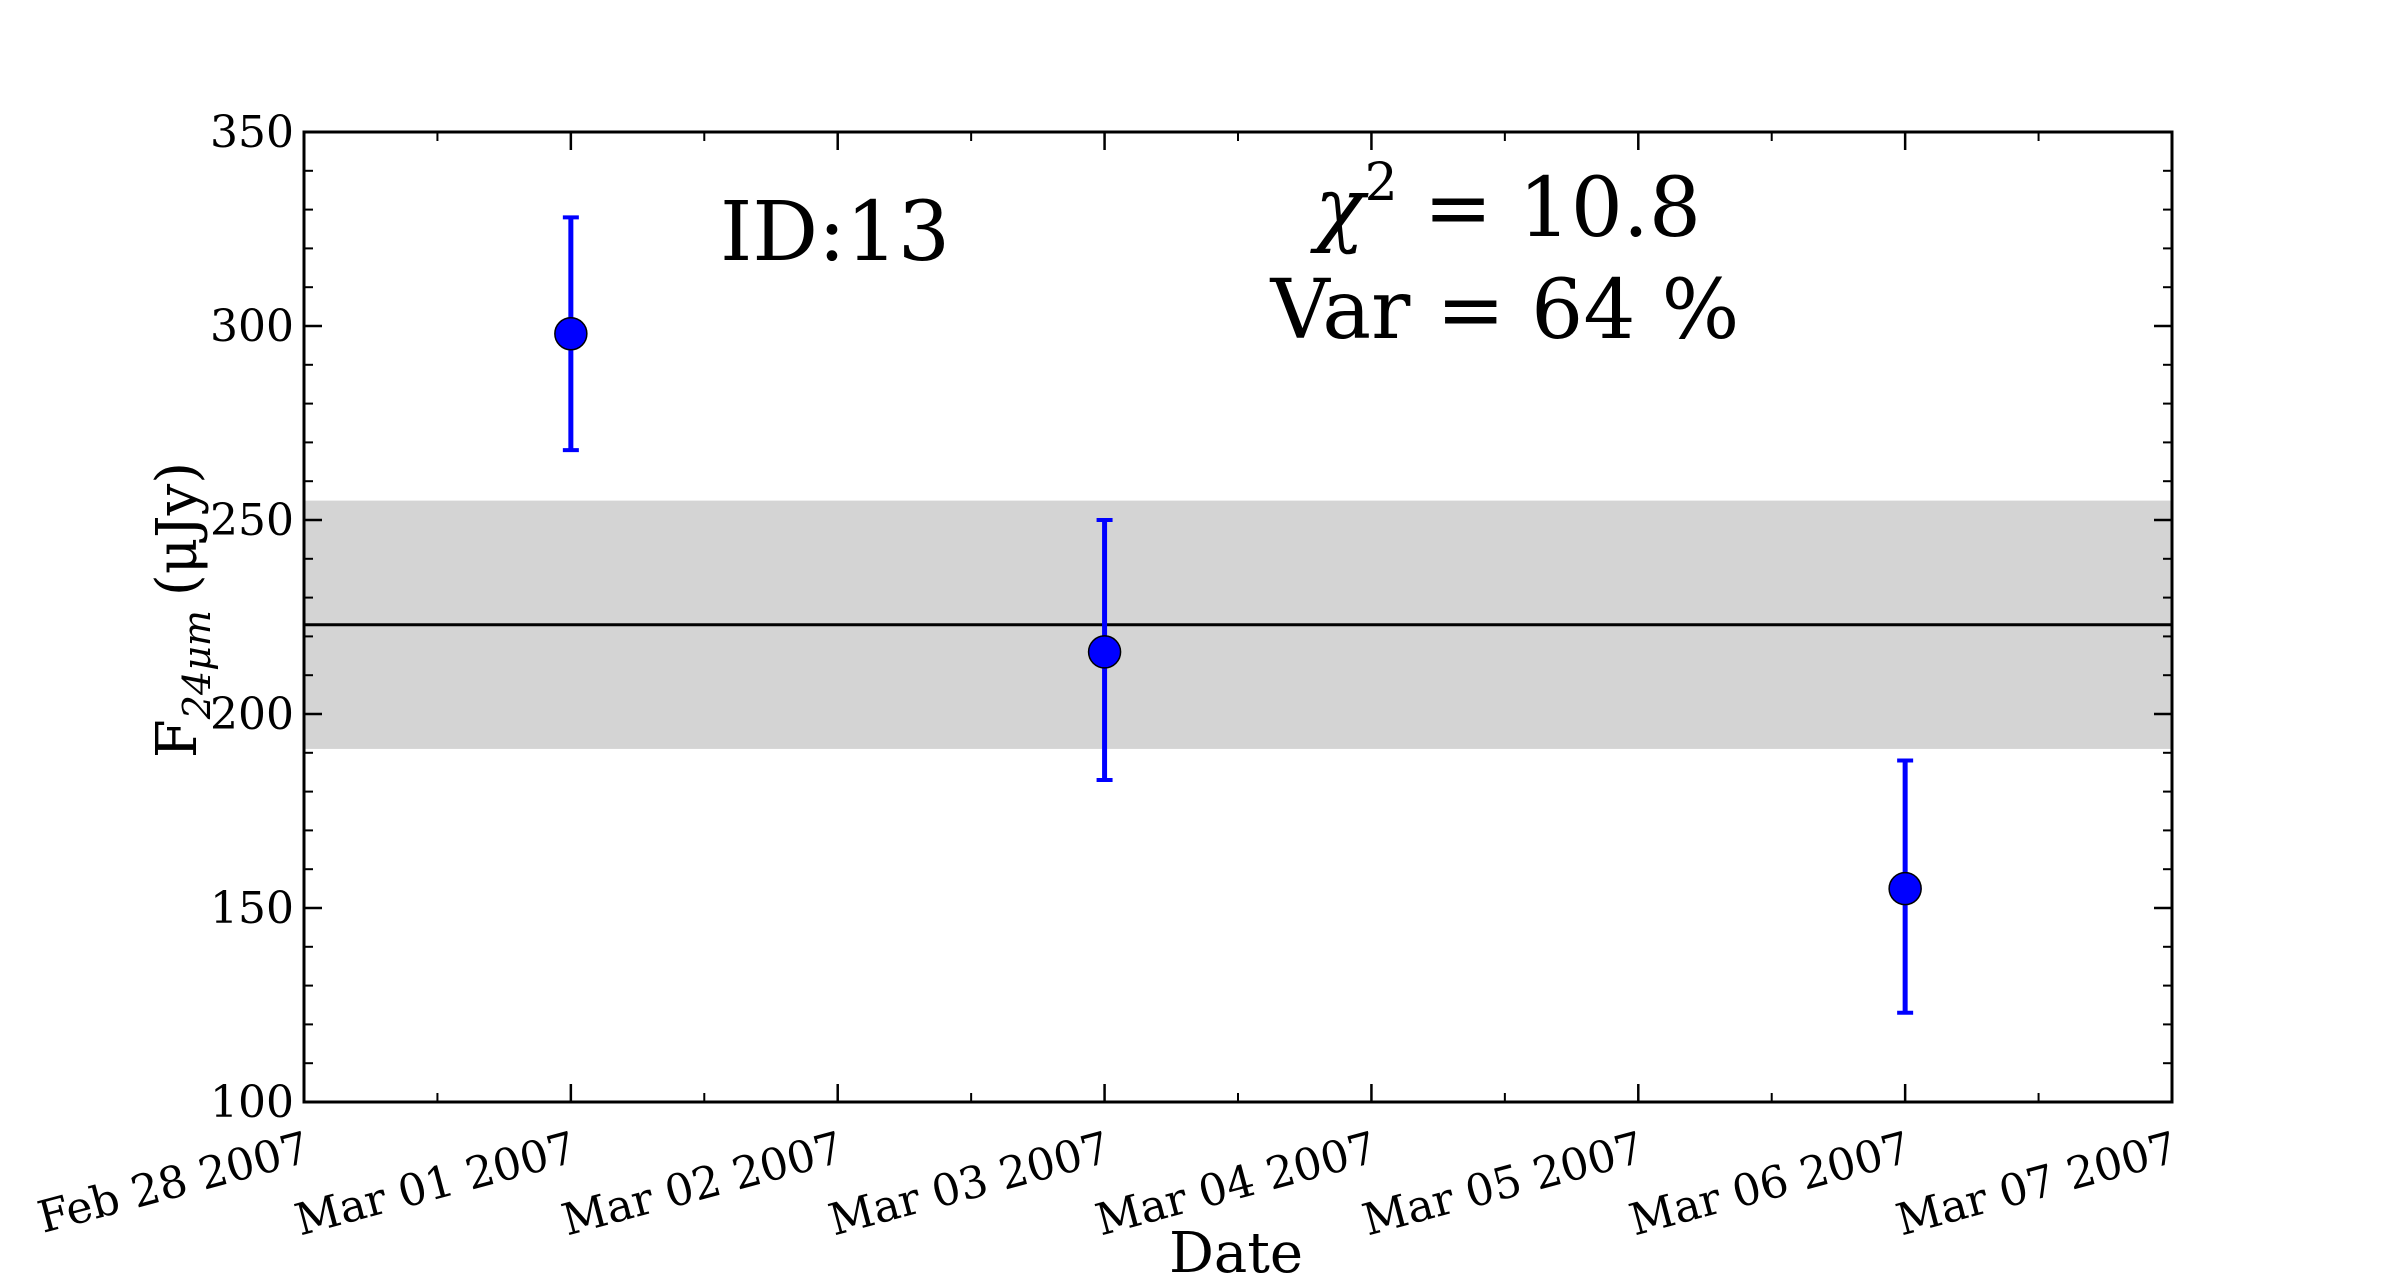 The width and height of the screenshot is (2400, 1285). I want to click on x-axis-title: Date, so click(1236, 1253).